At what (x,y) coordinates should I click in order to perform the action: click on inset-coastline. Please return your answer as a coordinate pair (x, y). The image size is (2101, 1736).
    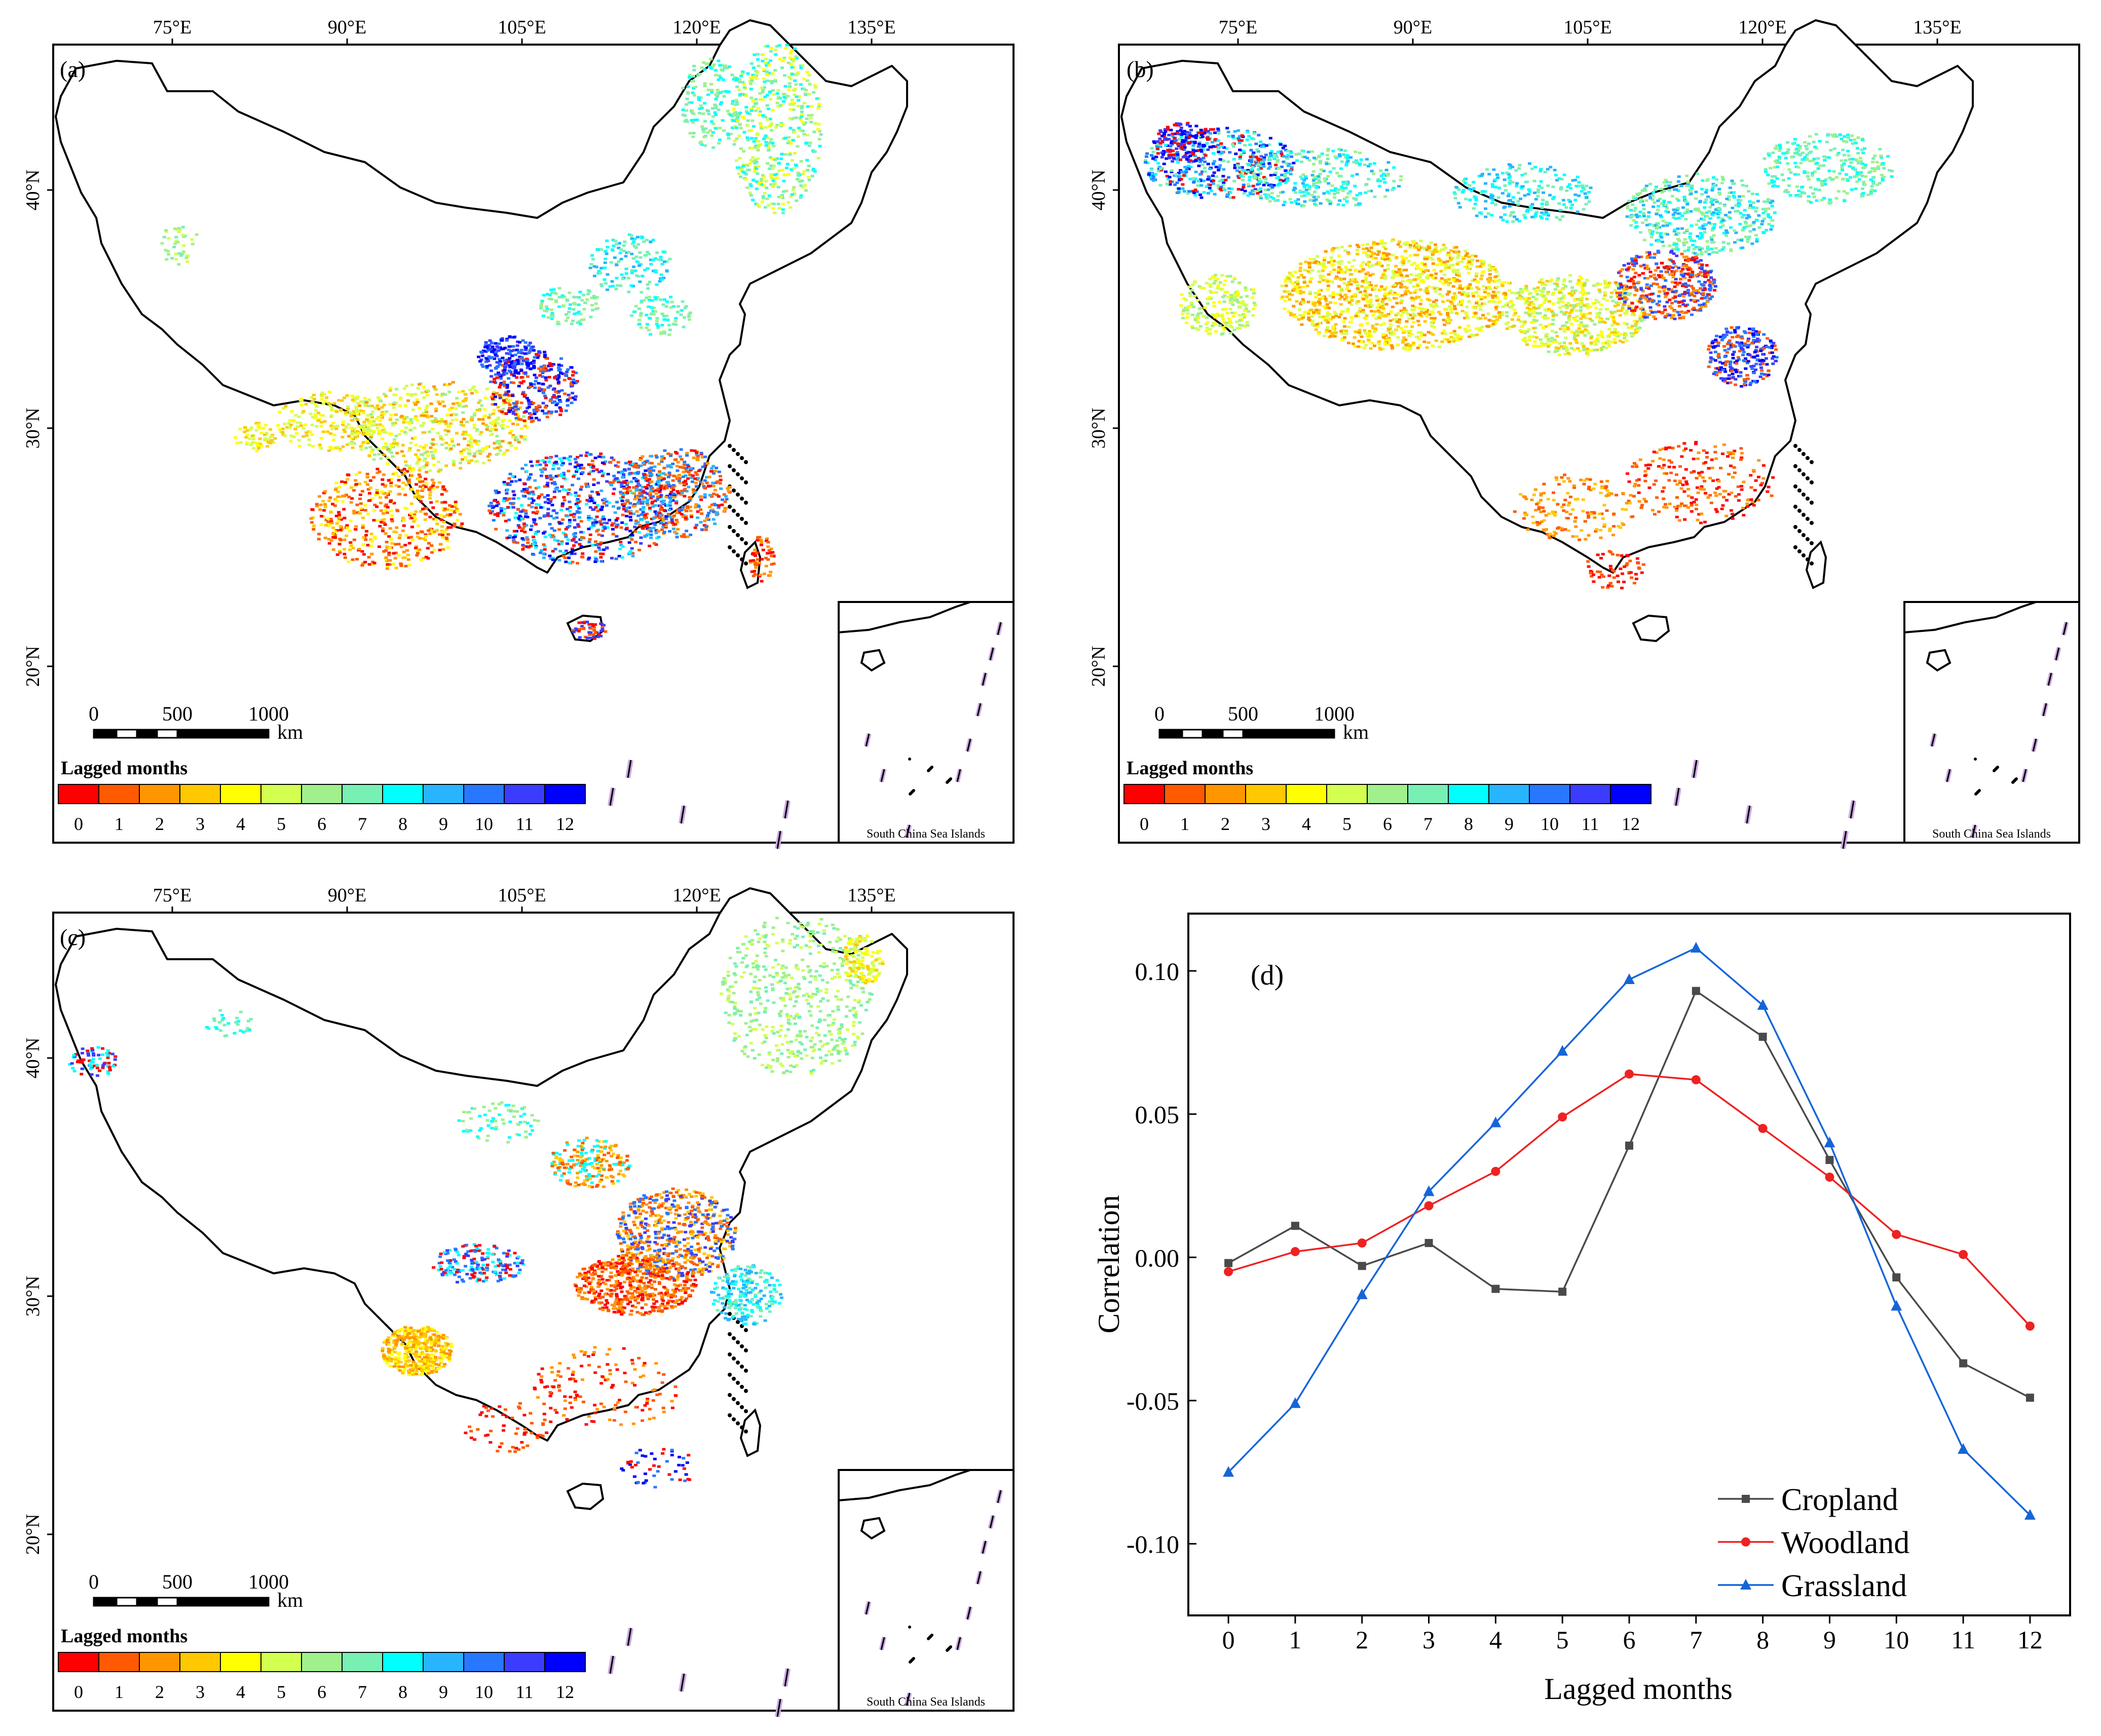
    Looking at the image, I should click on (904, 617).